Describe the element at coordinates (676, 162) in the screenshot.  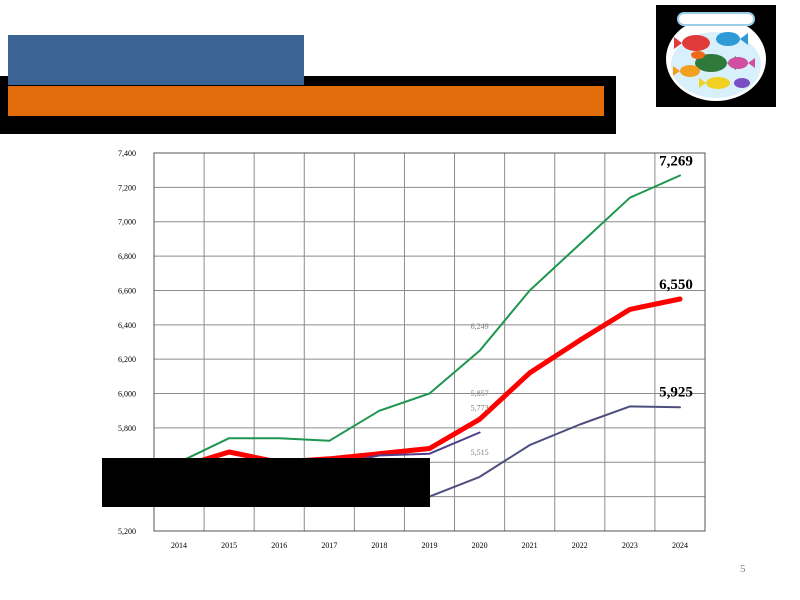
I see `end-value-label: 7,269` at that location.